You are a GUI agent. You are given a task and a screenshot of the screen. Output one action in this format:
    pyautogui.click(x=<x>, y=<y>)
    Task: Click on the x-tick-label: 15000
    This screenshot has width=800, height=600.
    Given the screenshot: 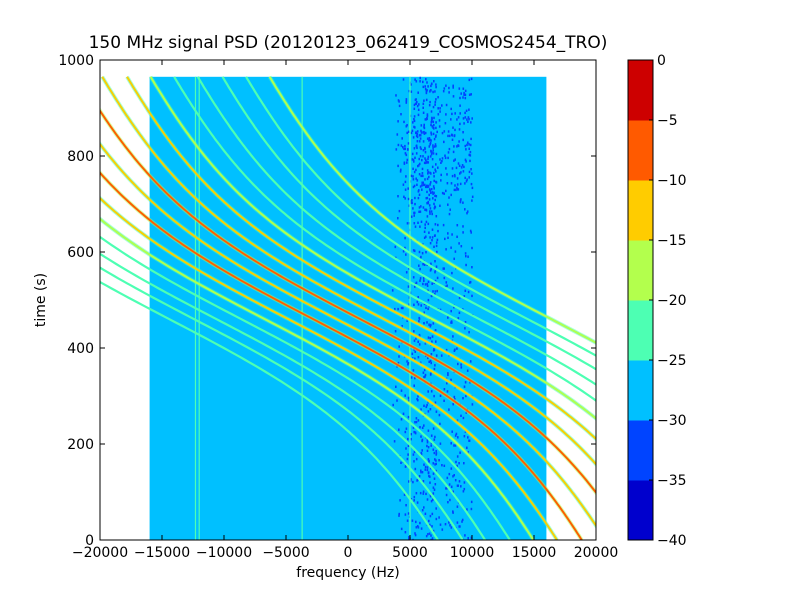 What is the action you would take?
    pyautogui.click(x=534, y=553)
    